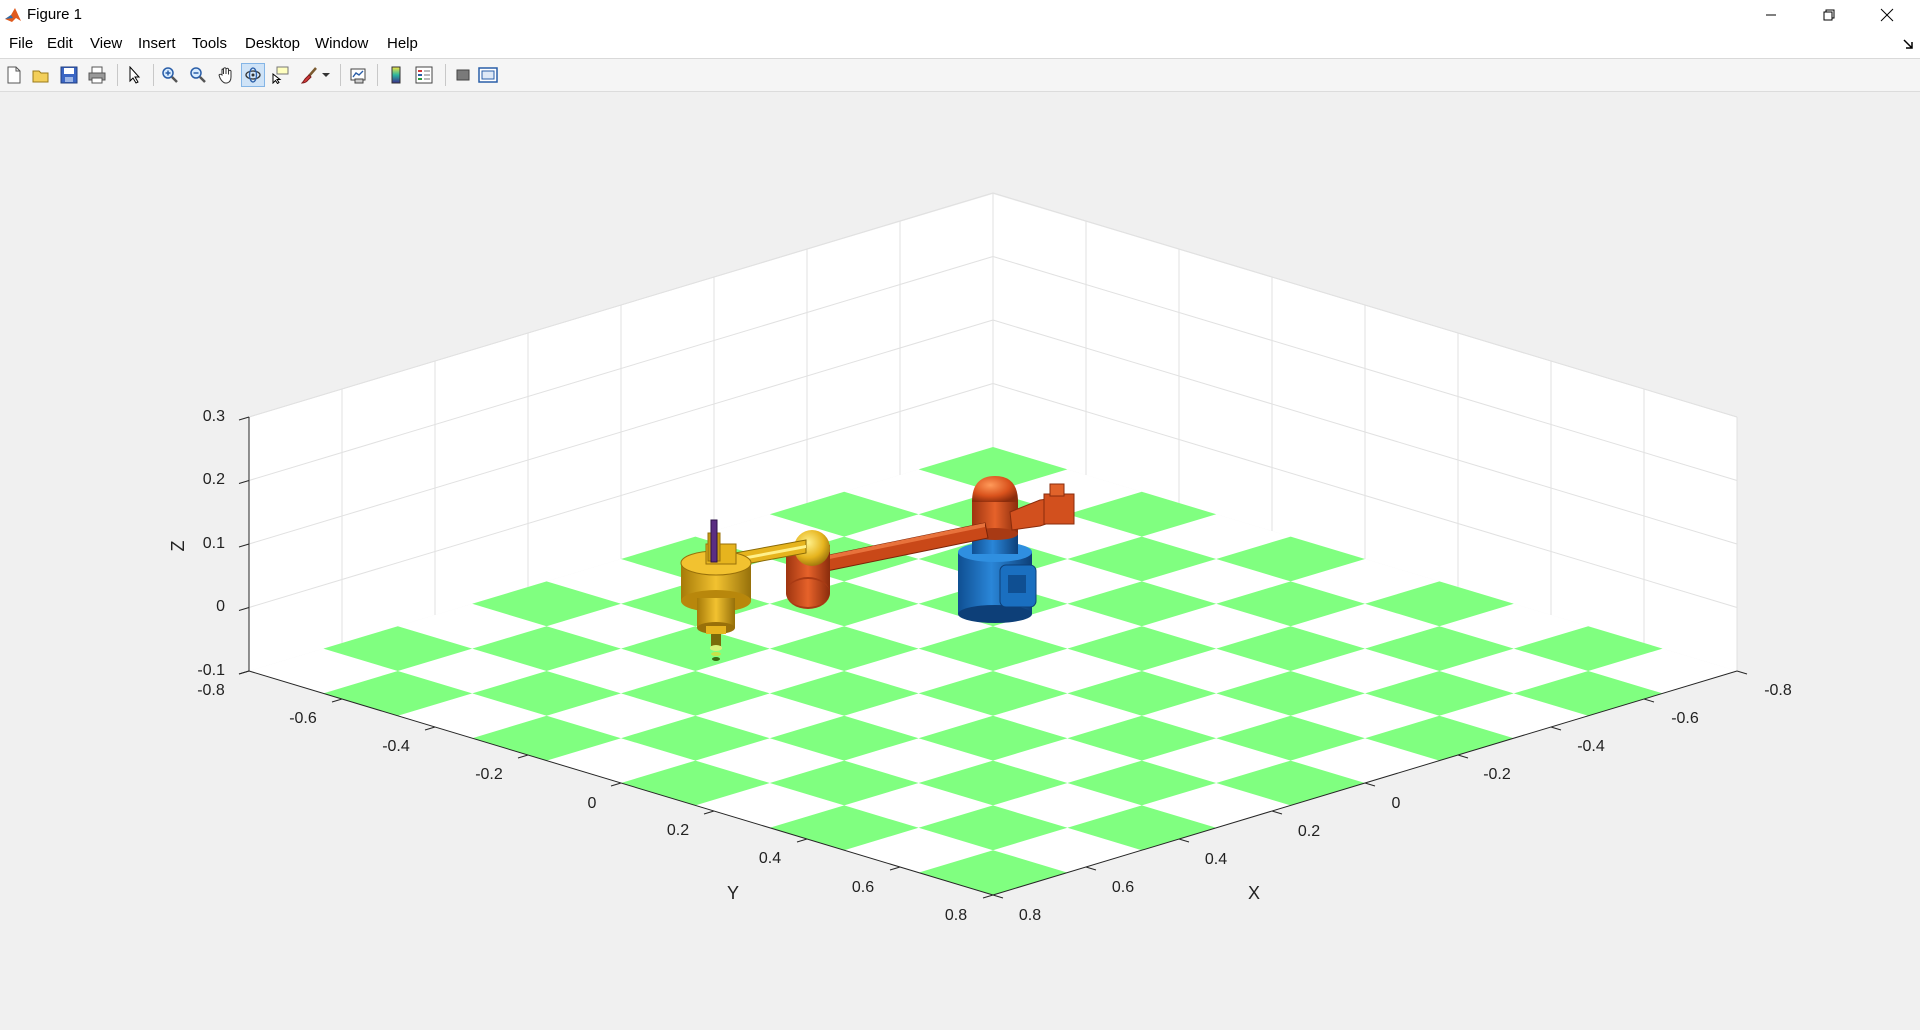 This screenshot has width=1920, height=1030. What do you see at coordinates (358, 75) in the screenshot?
I see `link-plot-button` at bounding box center [358, 75].